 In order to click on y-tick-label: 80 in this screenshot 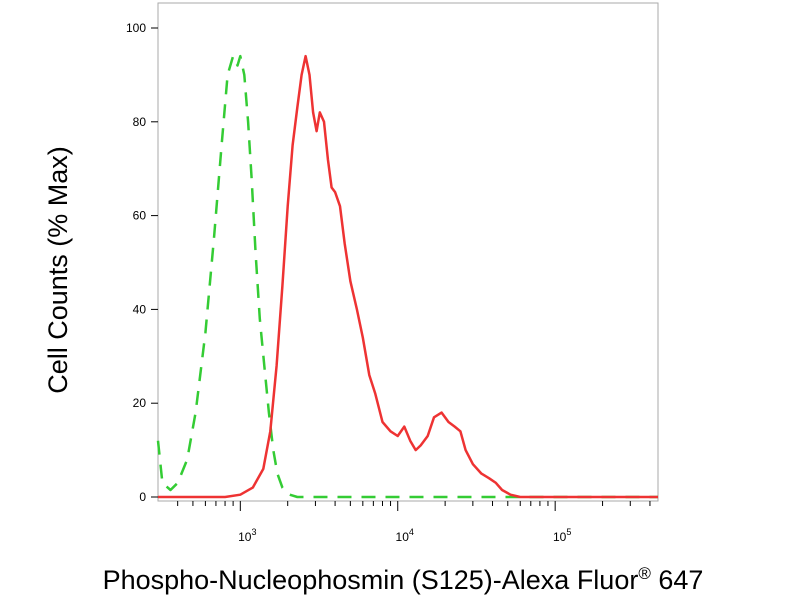, I will do `click(140, 122)`.